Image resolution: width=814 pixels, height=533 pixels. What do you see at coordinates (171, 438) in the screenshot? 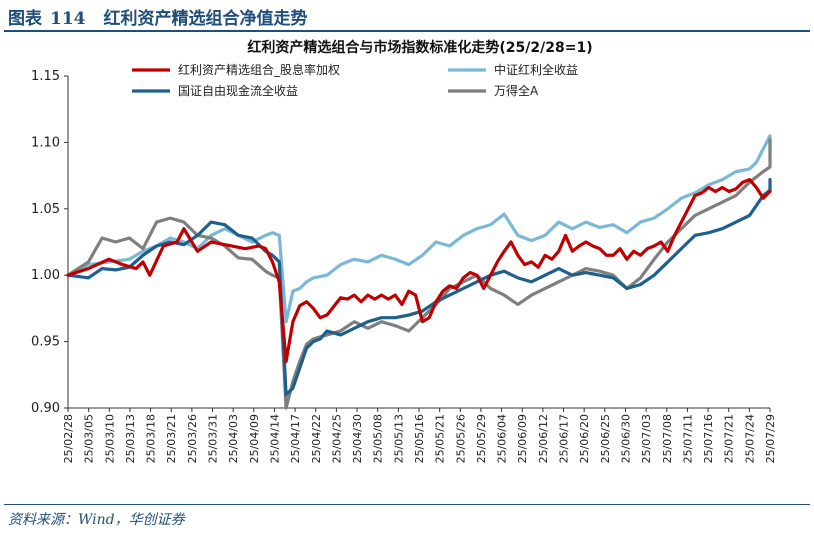
I see `x-tick-label: 25/03/21` at bounding box center [171, 438].